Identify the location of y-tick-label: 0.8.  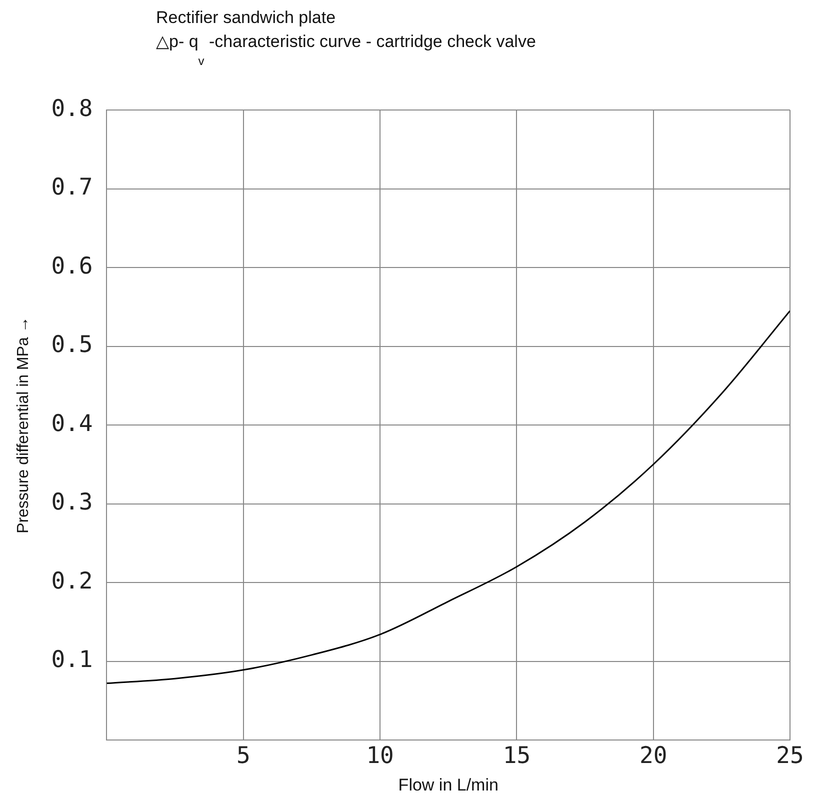
(72, 109).